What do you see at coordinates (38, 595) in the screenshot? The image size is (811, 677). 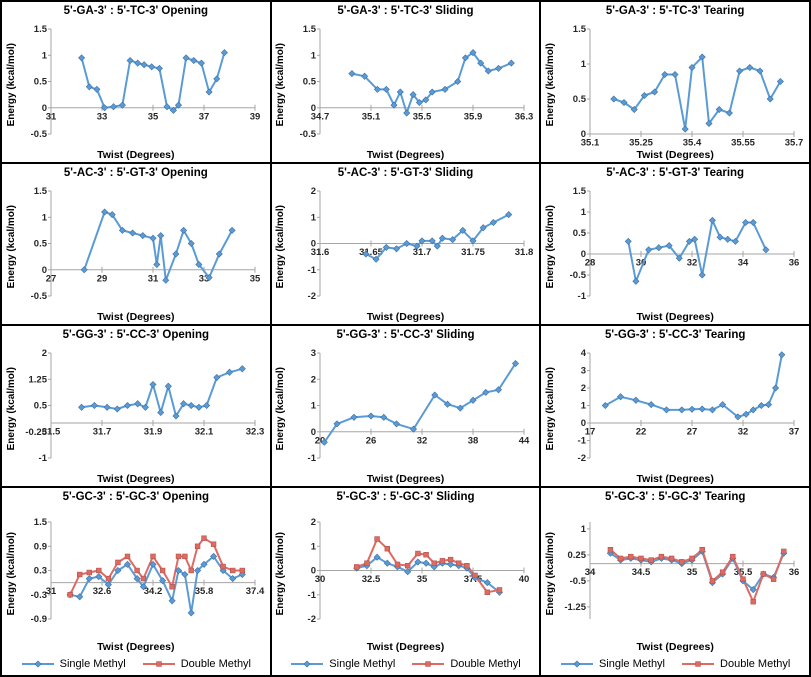 I see `svg-text: -0.3` at bounding box center [38, 595].